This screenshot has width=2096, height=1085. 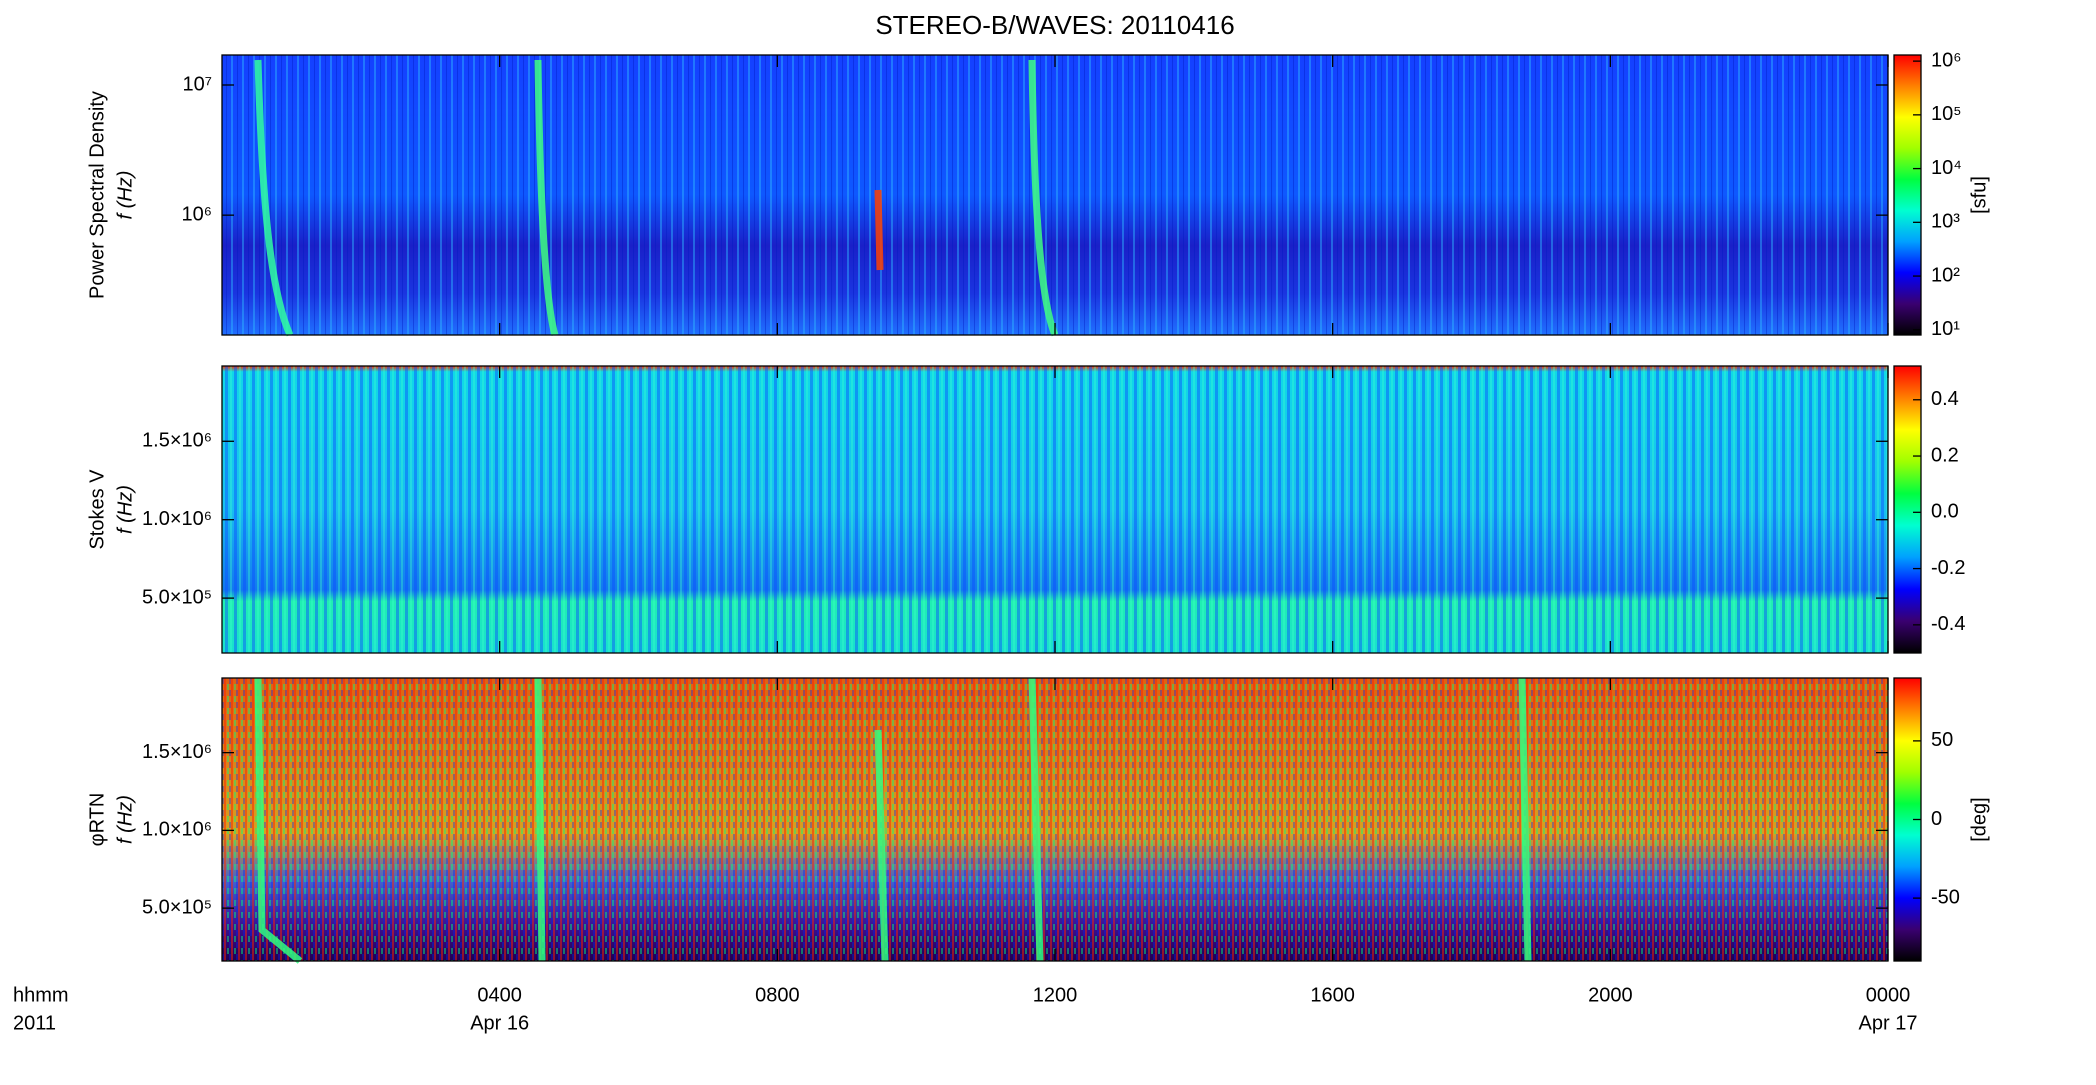 I want to click on y-axis-label: Power Spectral Density, so click(x=97, y=195).